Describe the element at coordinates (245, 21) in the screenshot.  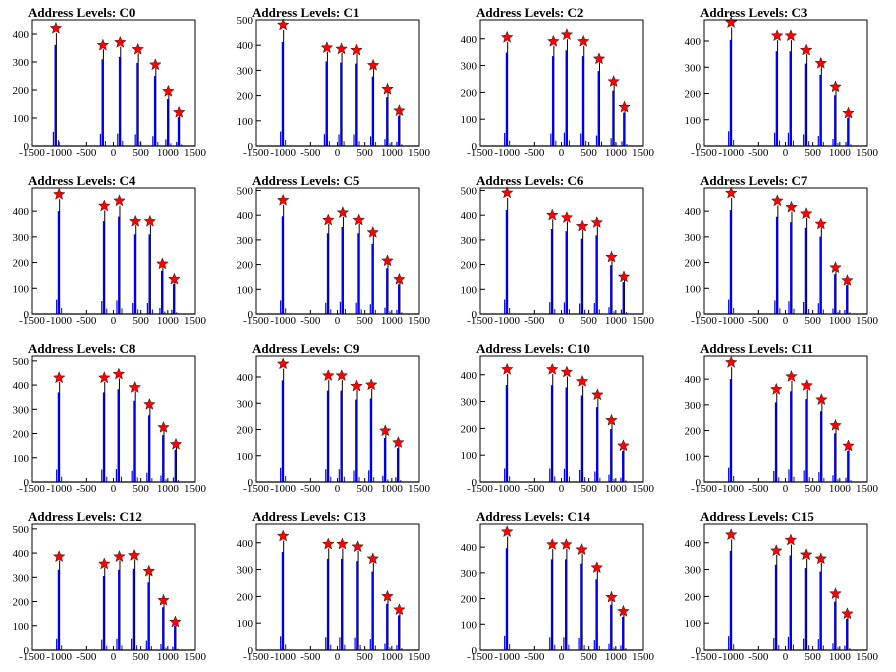
I see `y-tick-label: 500` at that location.